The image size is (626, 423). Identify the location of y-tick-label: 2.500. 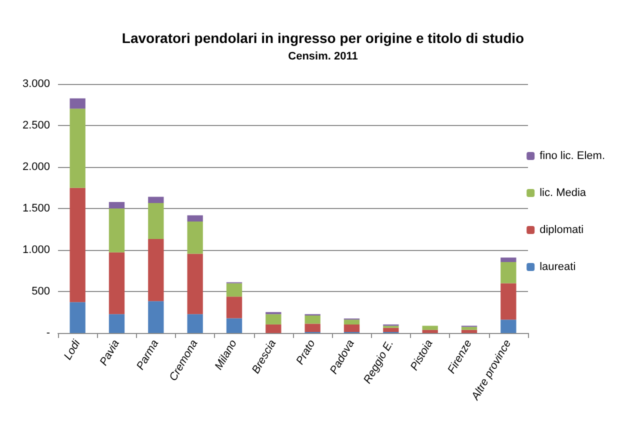
(36, 126).